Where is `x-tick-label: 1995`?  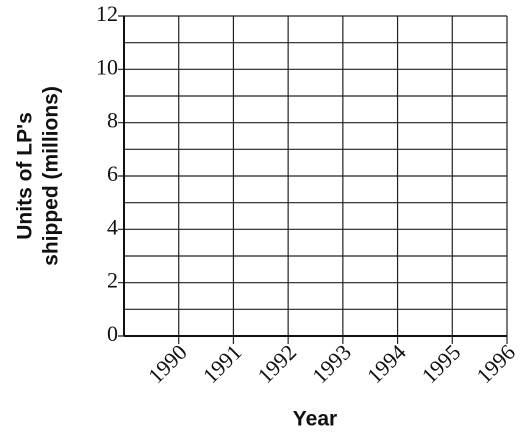 x-tick-label: 1995 is located at coordinates (441, 363).